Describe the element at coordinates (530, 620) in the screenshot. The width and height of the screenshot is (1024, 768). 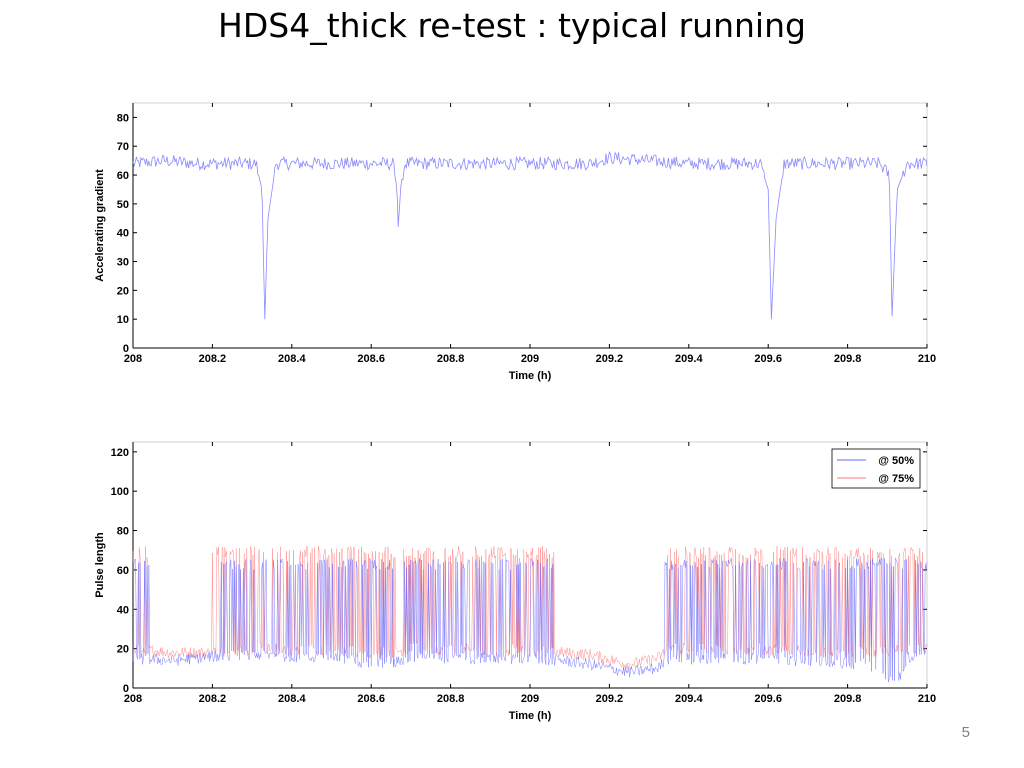
I see `series-line-50pct` at that location.